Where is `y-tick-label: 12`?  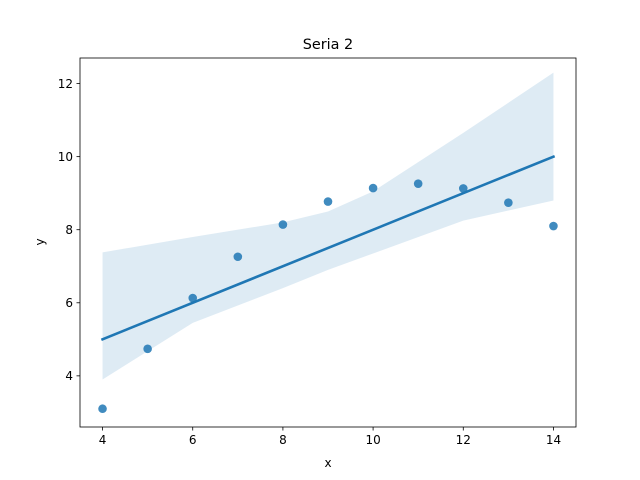 y-tick-label: 12 is located at coordinates (65, 84).